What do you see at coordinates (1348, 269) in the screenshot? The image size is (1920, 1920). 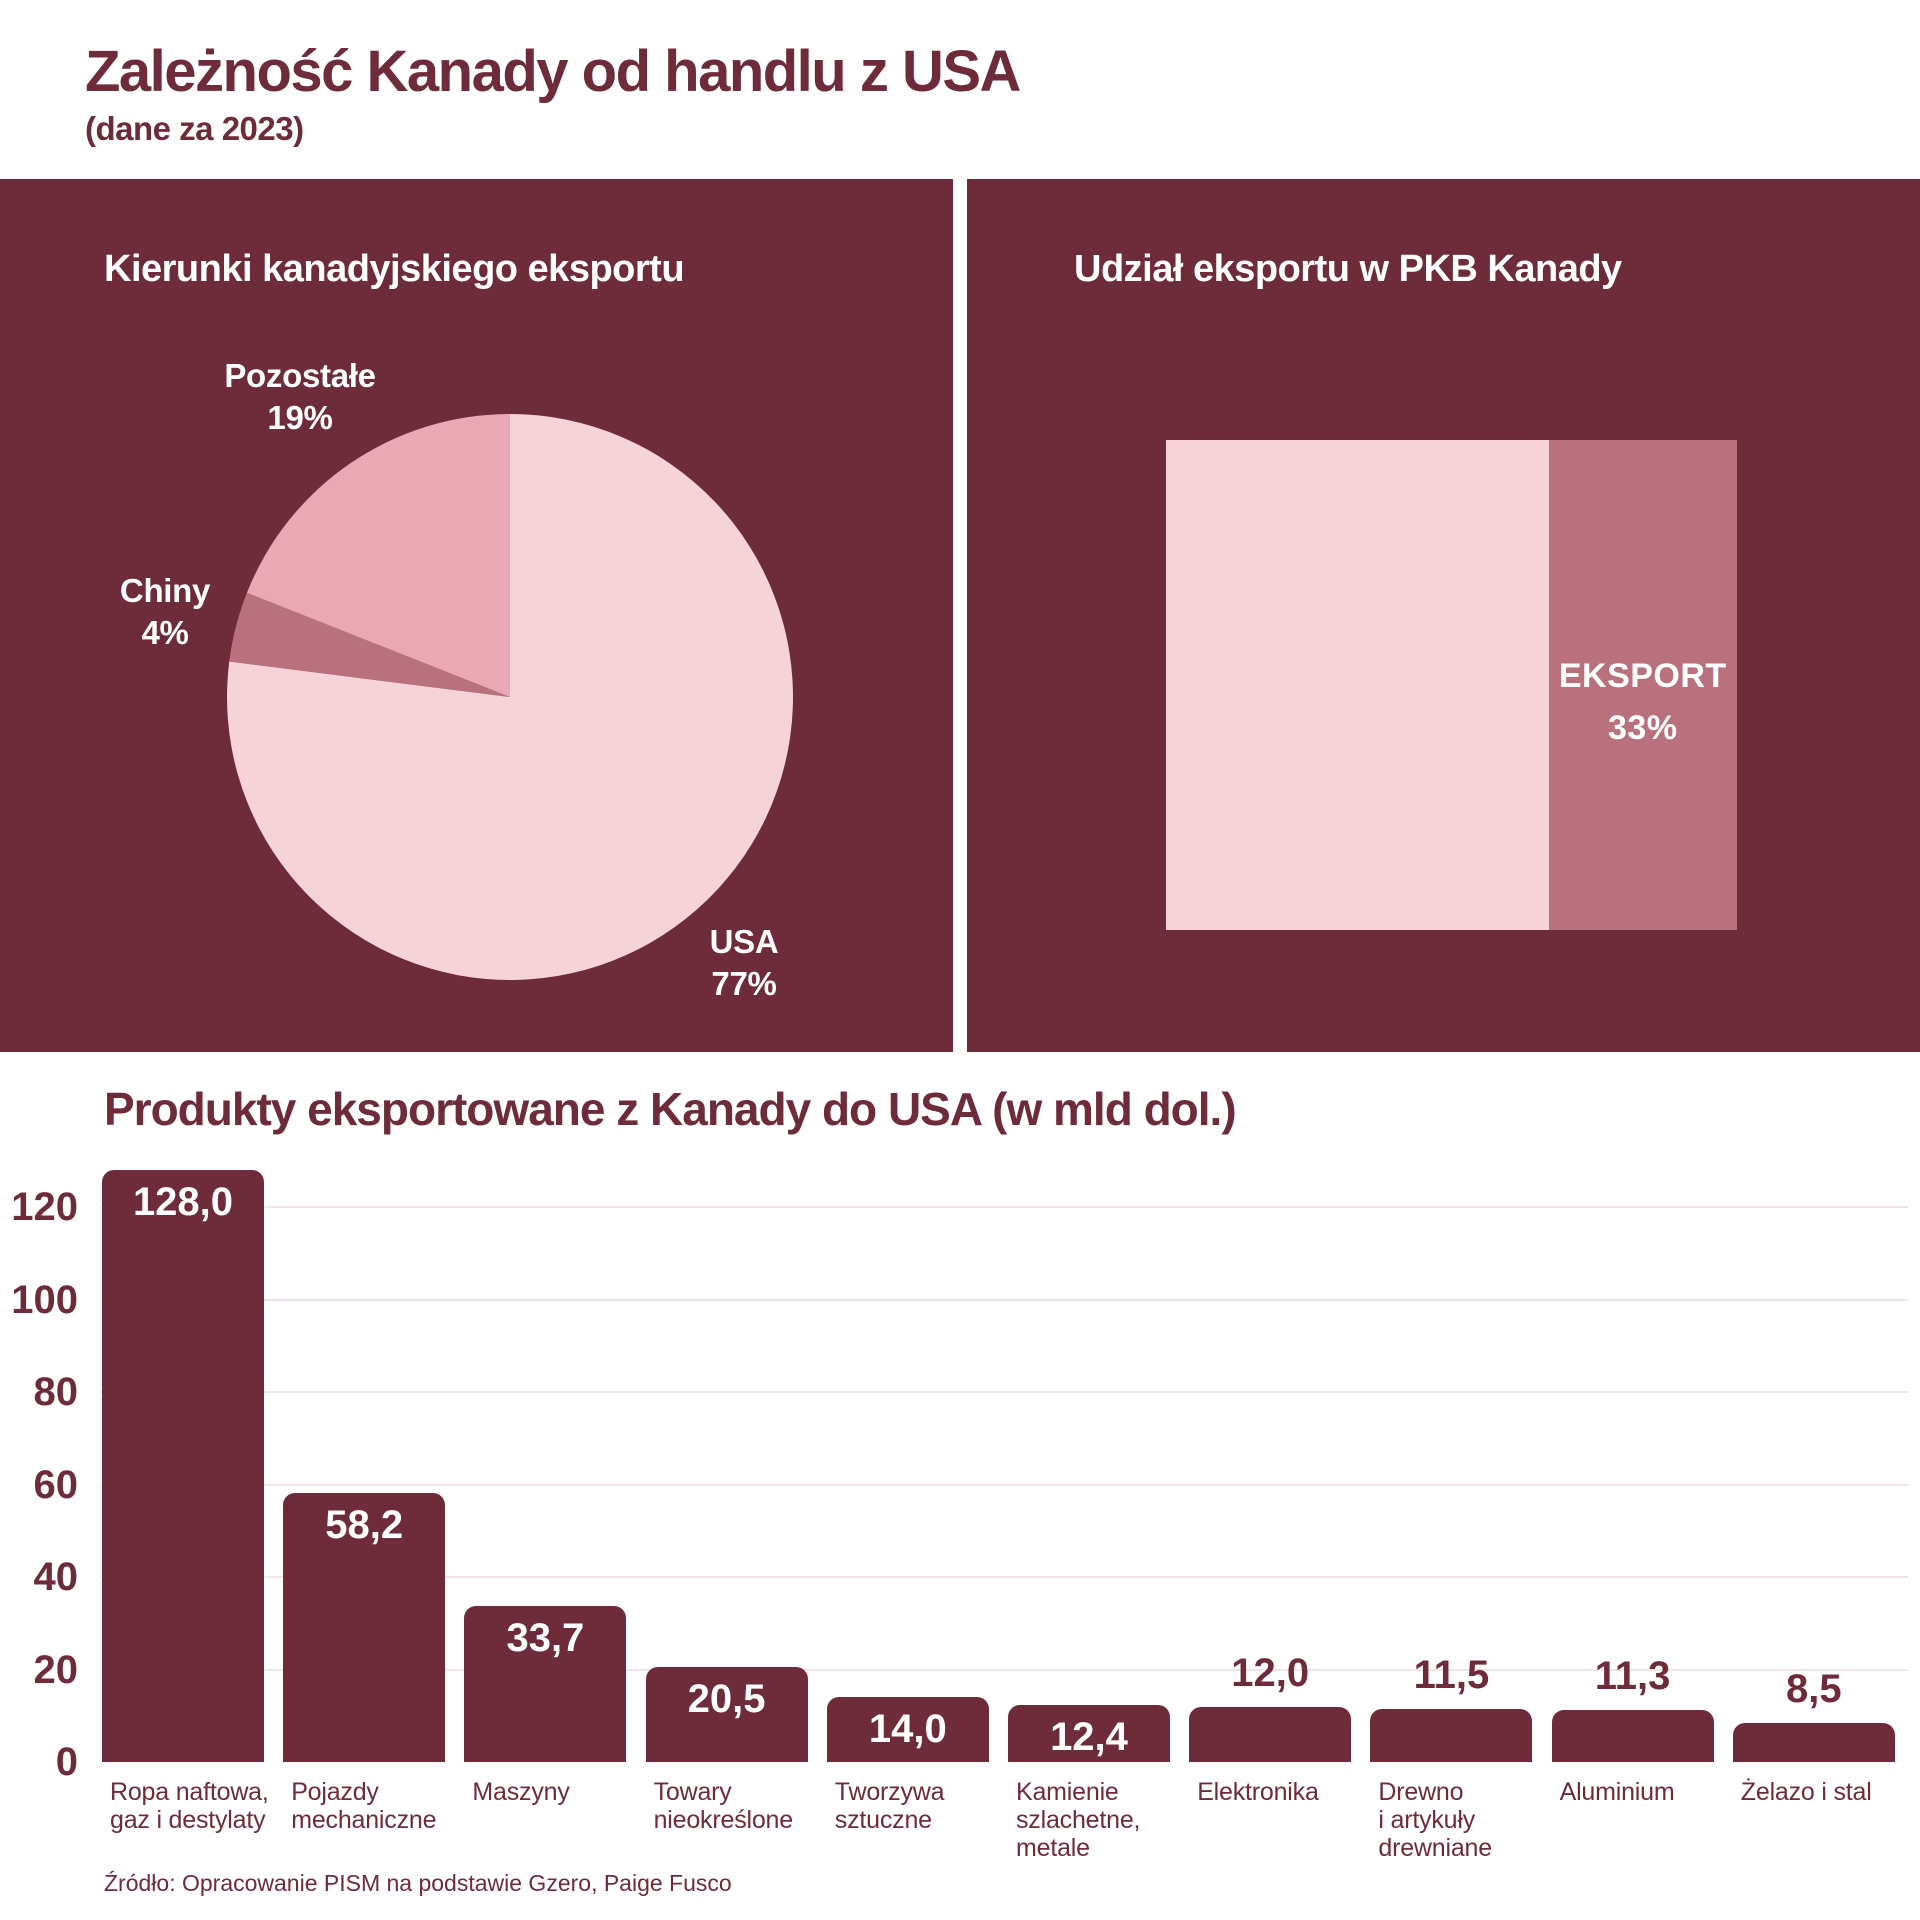 I see `gdp-share-title: Udział eksportu w PKB Kanady` at bounding box center [1348, 269].